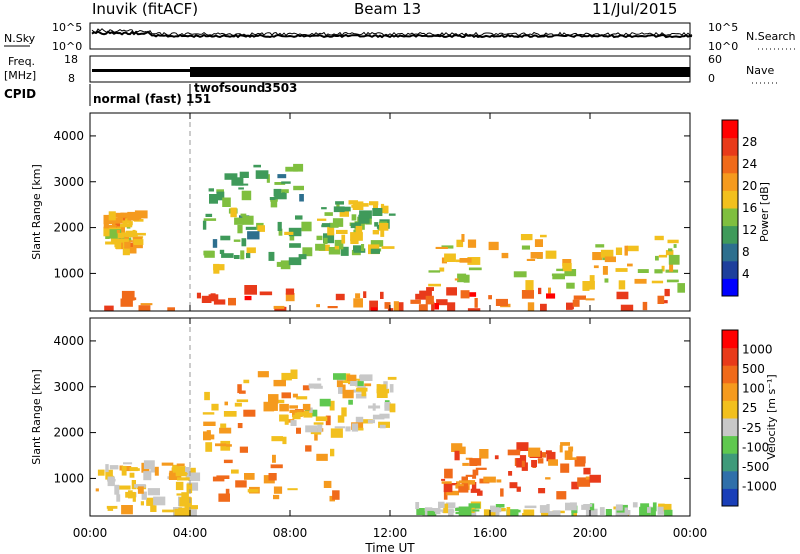 Image resolution: width=800 pixels, height=554 pixels. Describe the element at coordinates (387, 9) in the screenshot. I see `beam-title: Beam 13` at that location.